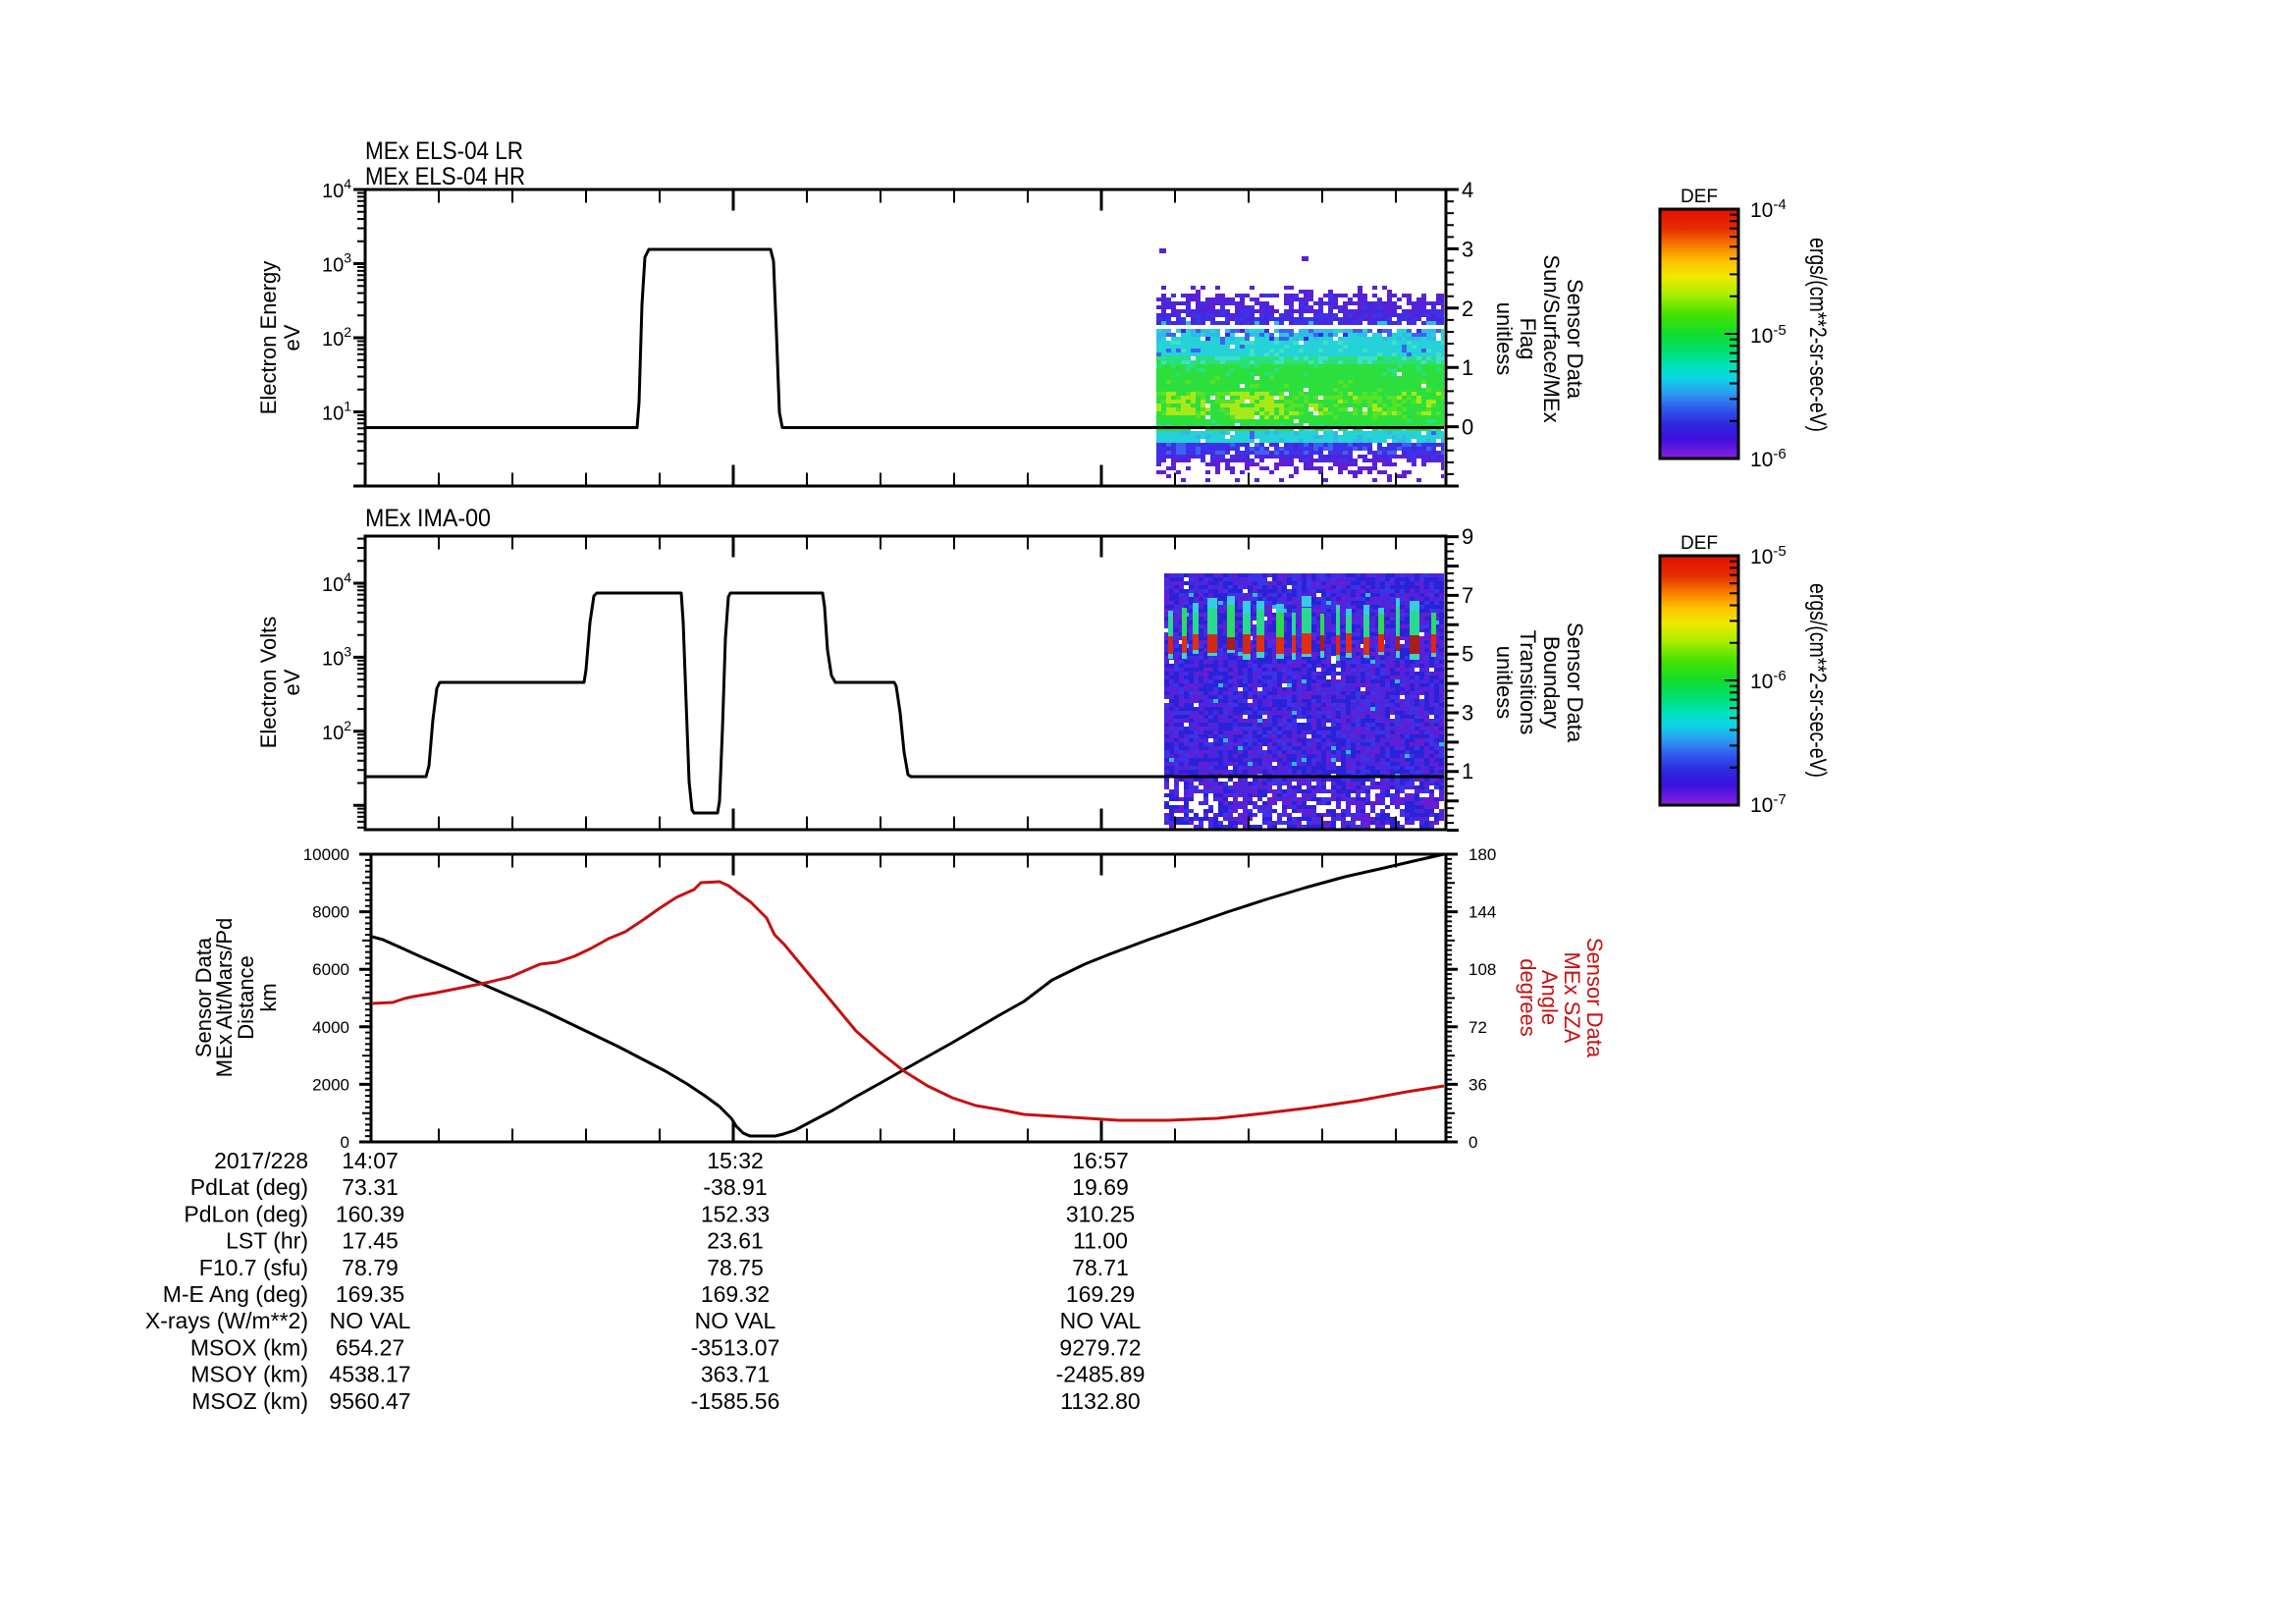 The width and height of the screenshot is (2296, 1623). I want to click on svg-text: 36, so click(1477, 1084).